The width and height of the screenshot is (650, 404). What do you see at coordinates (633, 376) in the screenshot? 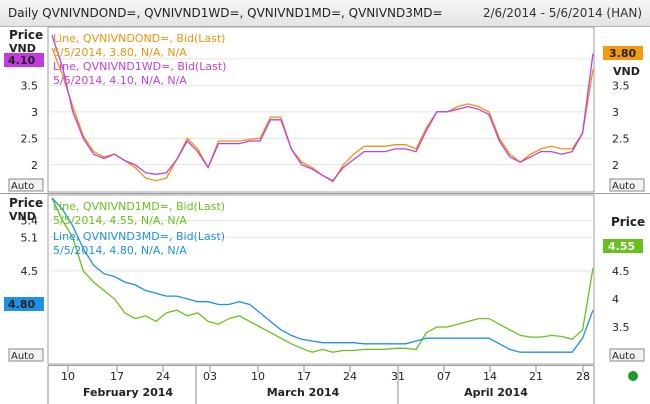
I see `status-dot` at bounding box center [633, 376].